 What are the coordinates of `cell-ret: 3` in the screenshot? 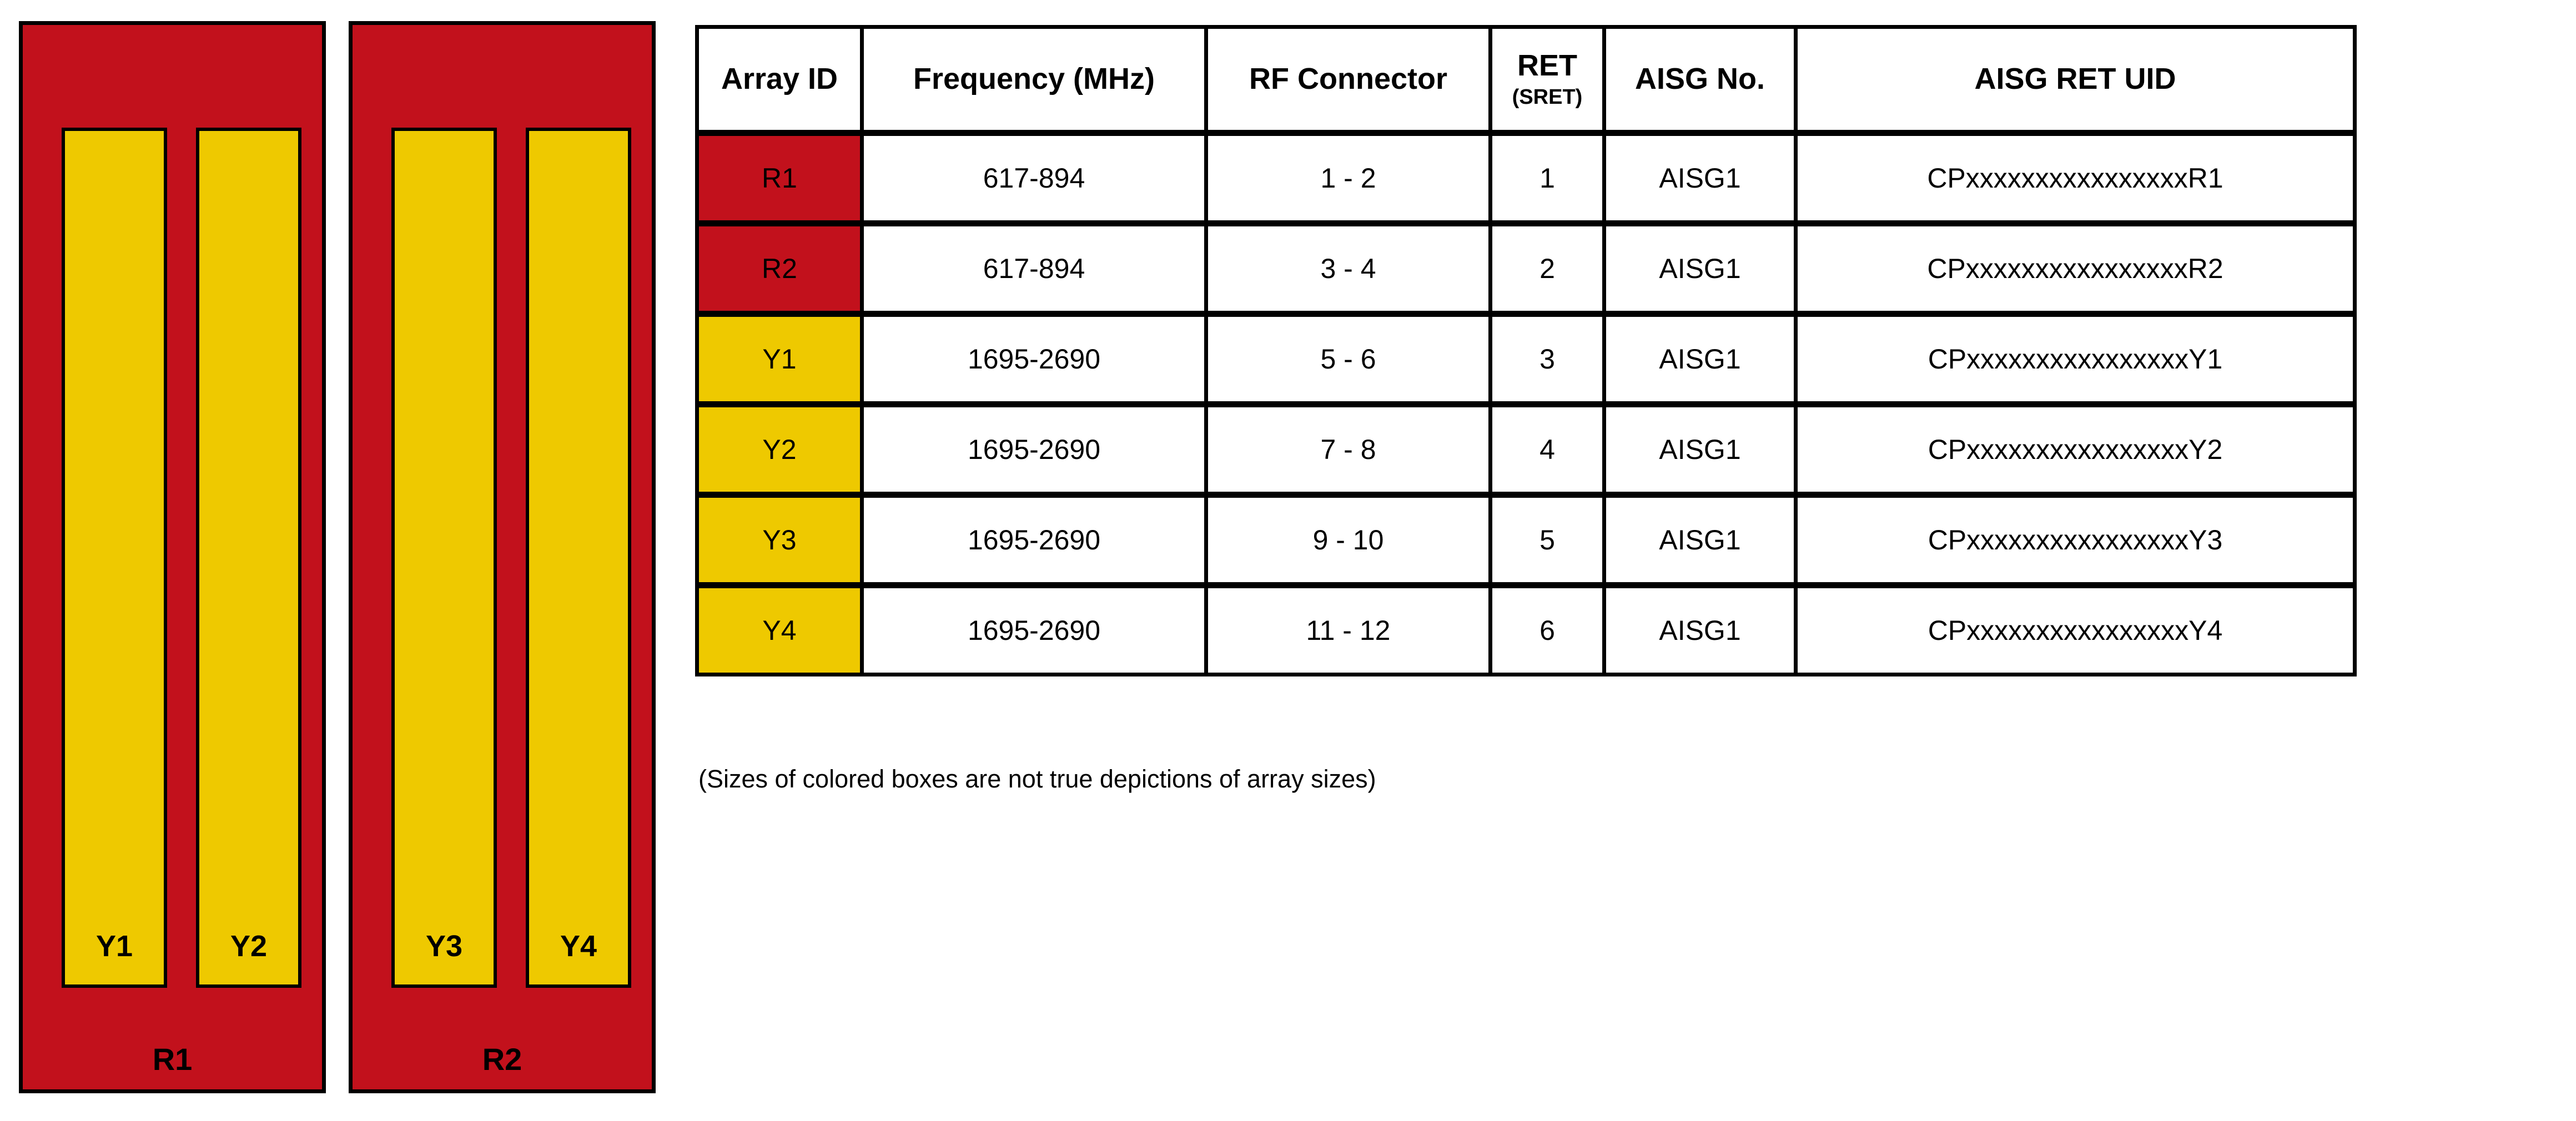 It's located at (1547, 359).